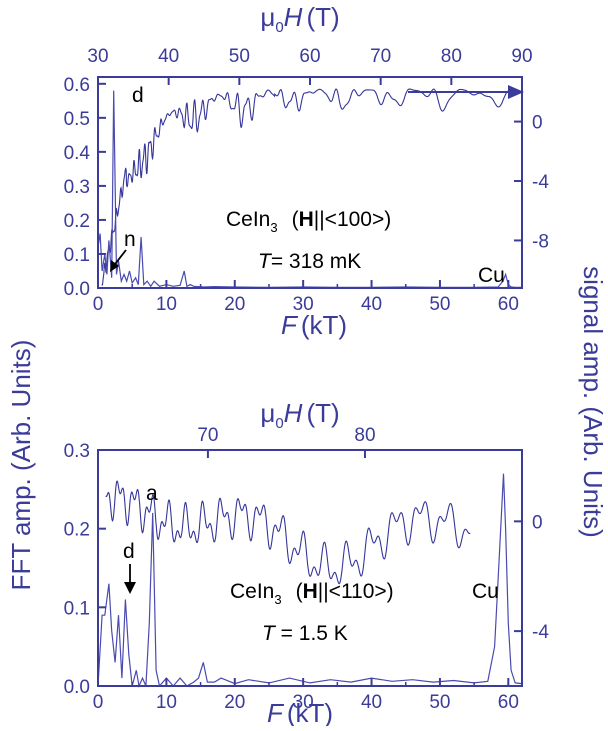 Image resolution: width=608 pixels, height=731 pixels. I want to click on signal-trace, so click(288, 532).